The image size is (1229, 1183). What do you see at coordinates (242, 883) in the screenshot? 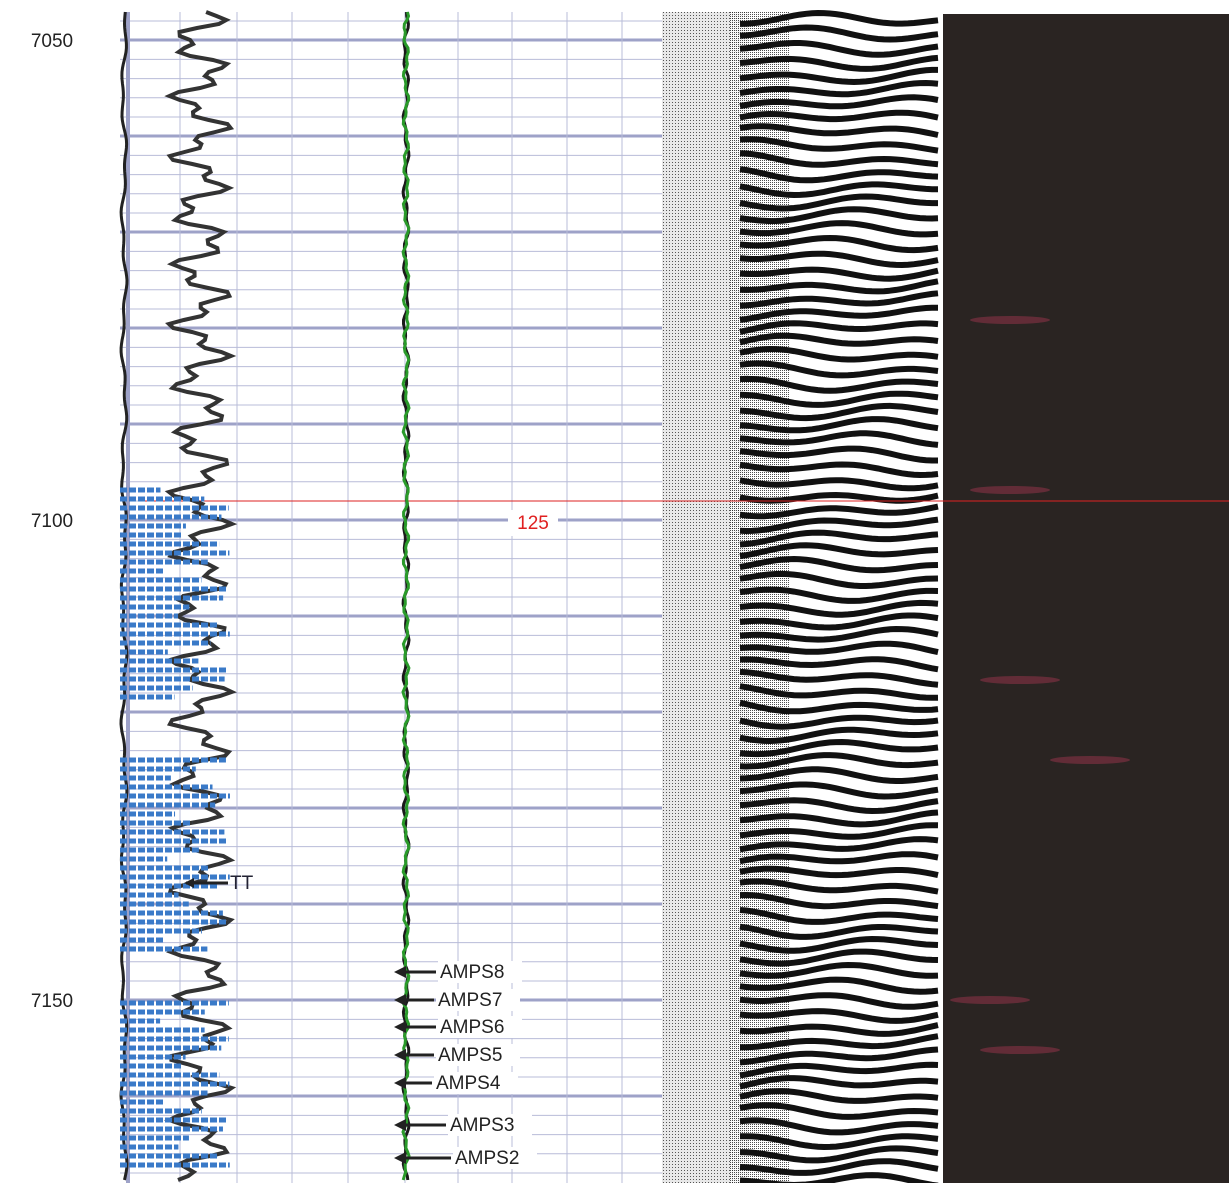
I see `curve-label: TT` at bounding box center [242, 883].